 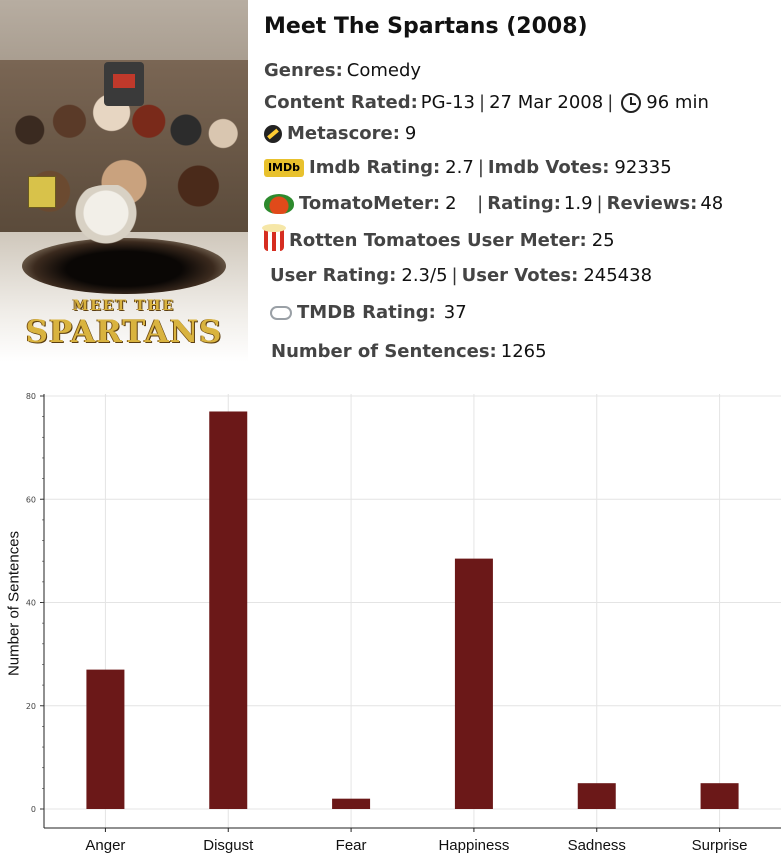 What do you see at coordinates (473, 845) in the screenshot?
I see `x-tick-label: Happiness` at bounding box center [473, 845].